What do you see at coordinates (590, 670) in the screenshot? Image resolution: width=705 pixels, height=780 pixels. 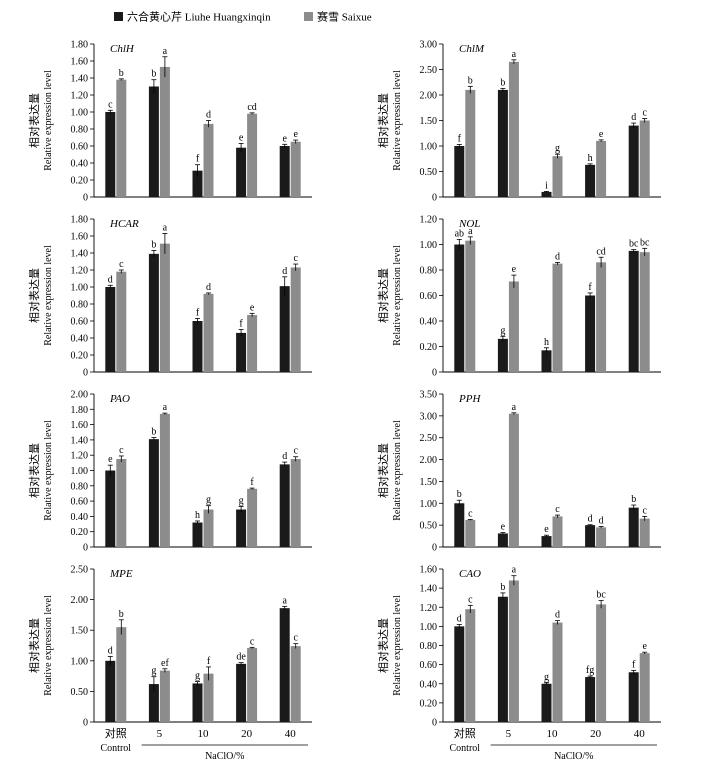 I see `significance-letter: fg` at bounding box center [590, 670].